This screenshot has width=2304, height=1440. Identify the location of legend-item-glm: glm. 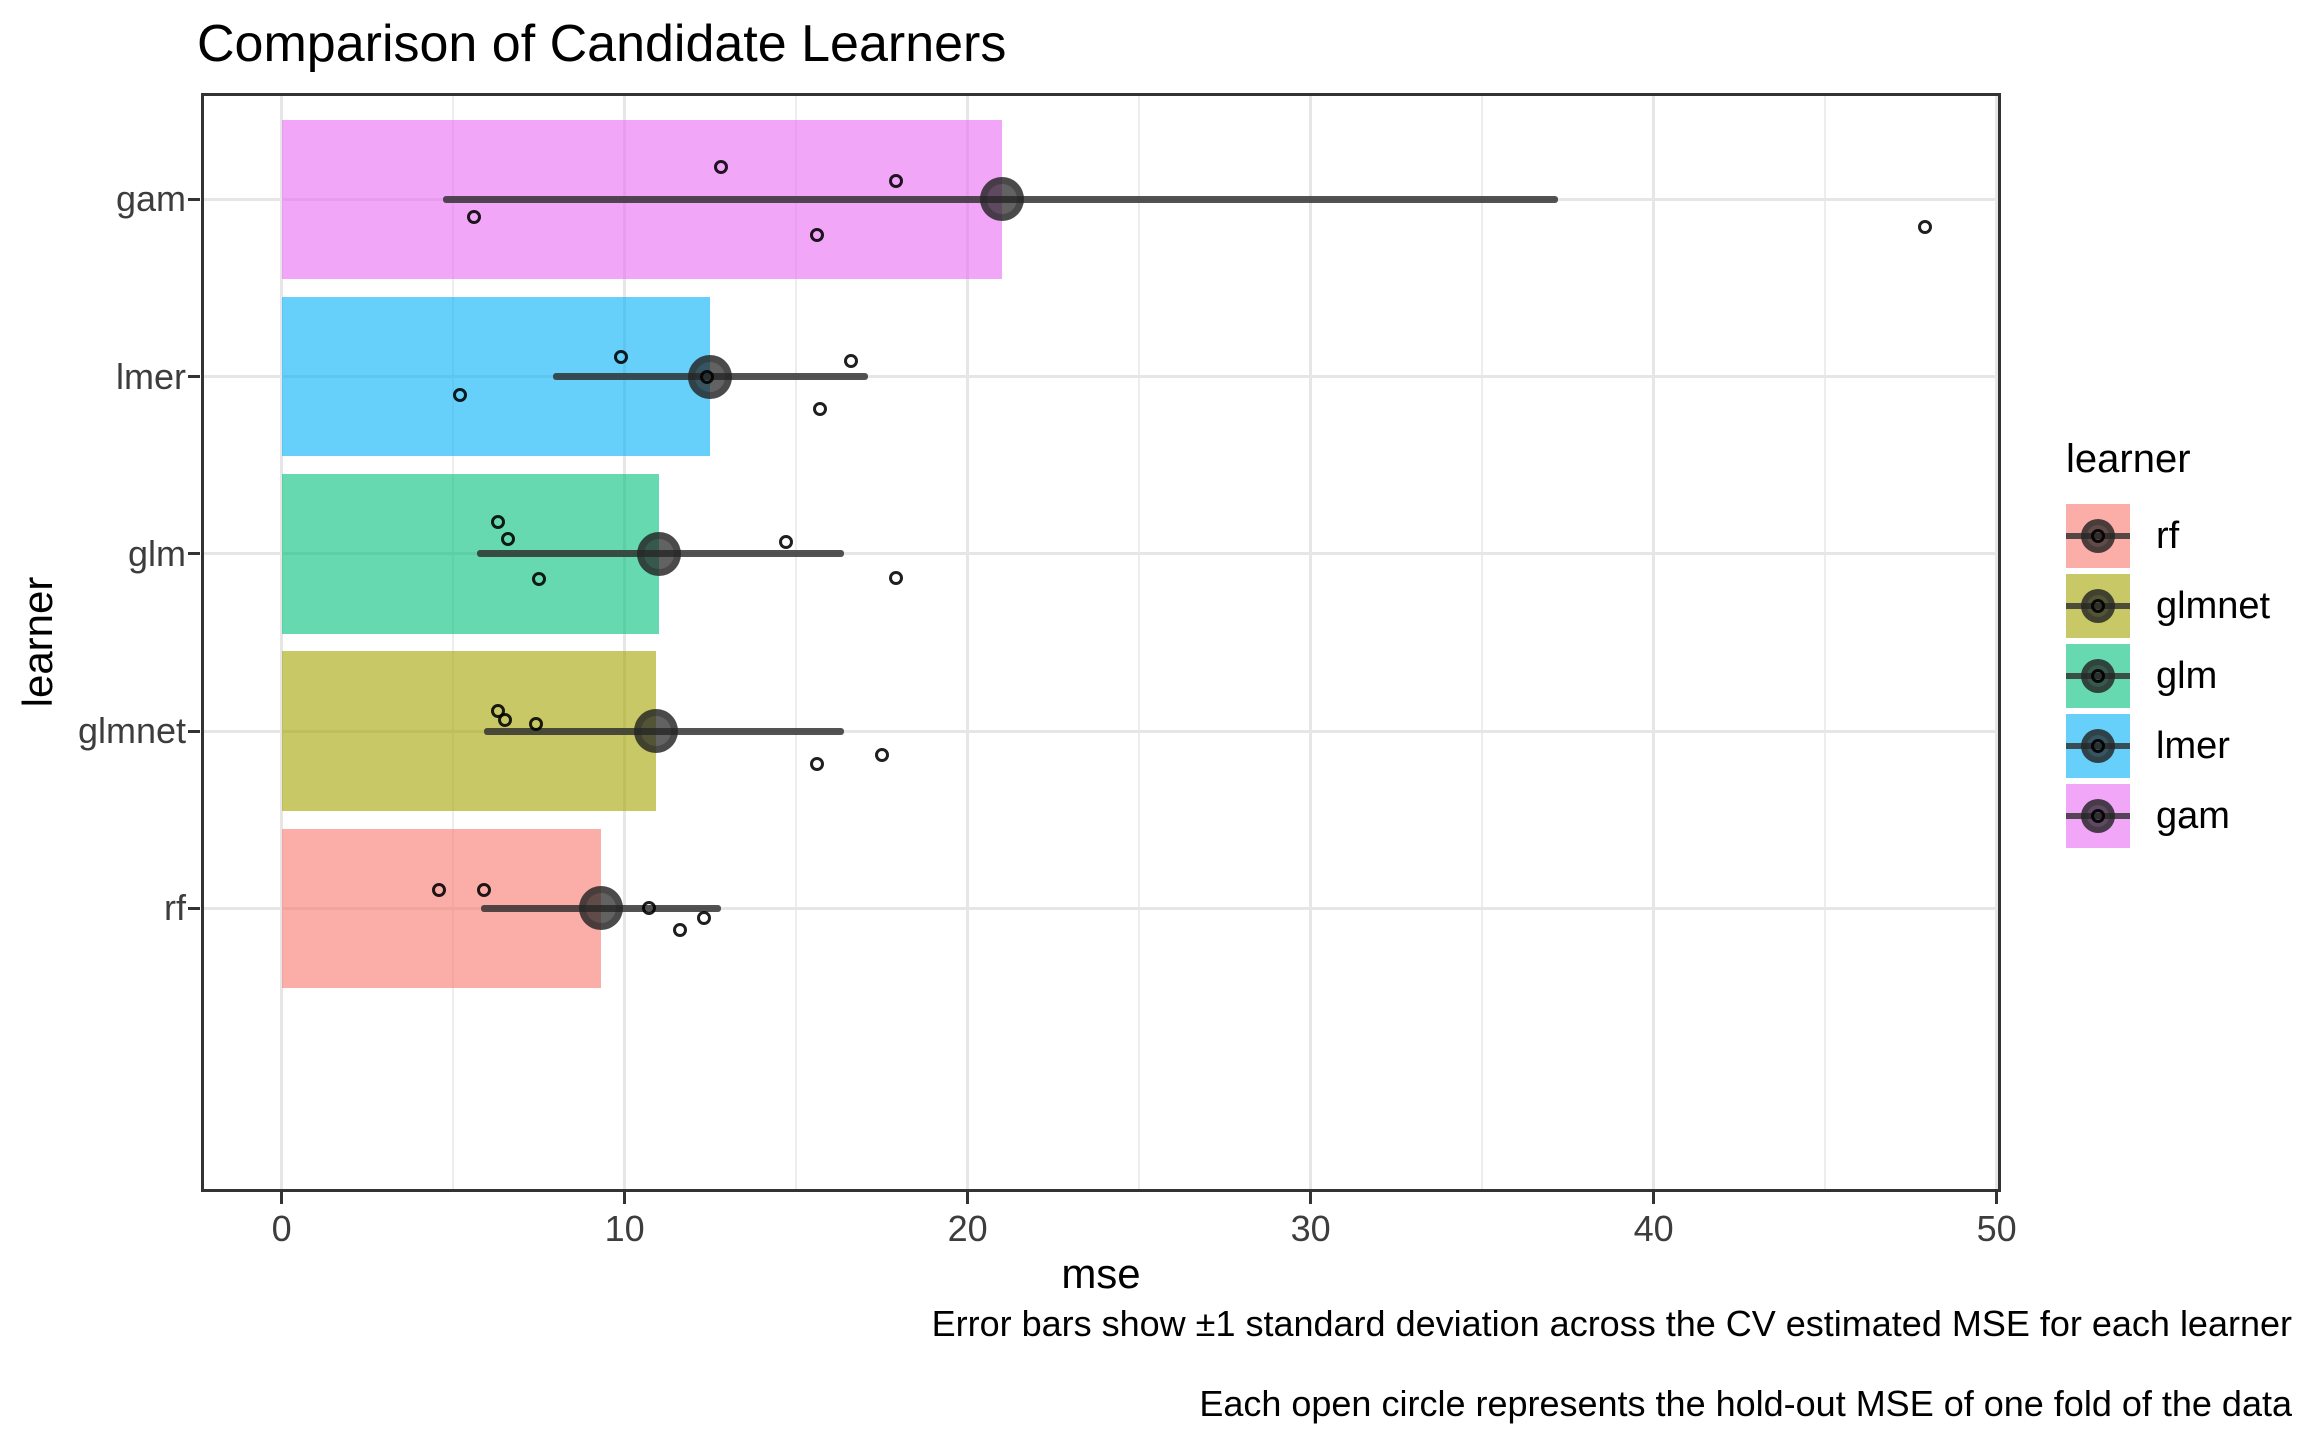
(2168, 676).